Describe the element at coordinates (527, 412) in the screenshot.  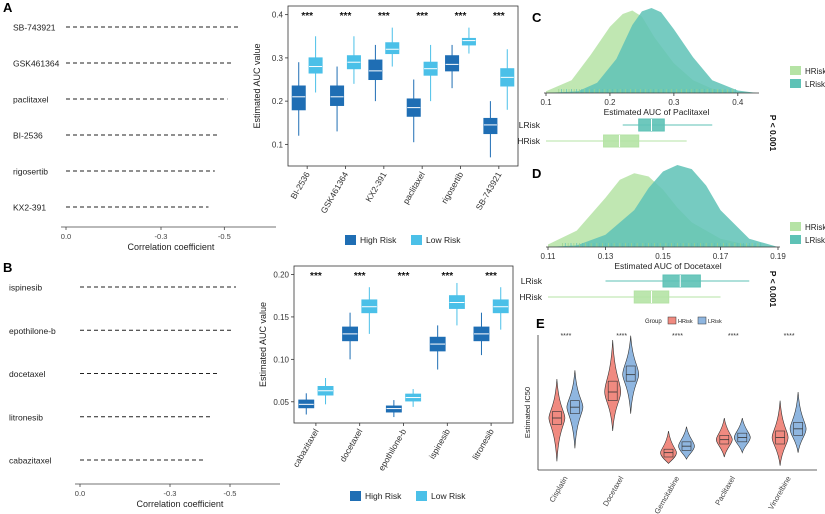
I see `y-axis-title: Estimated IC50` at that location.